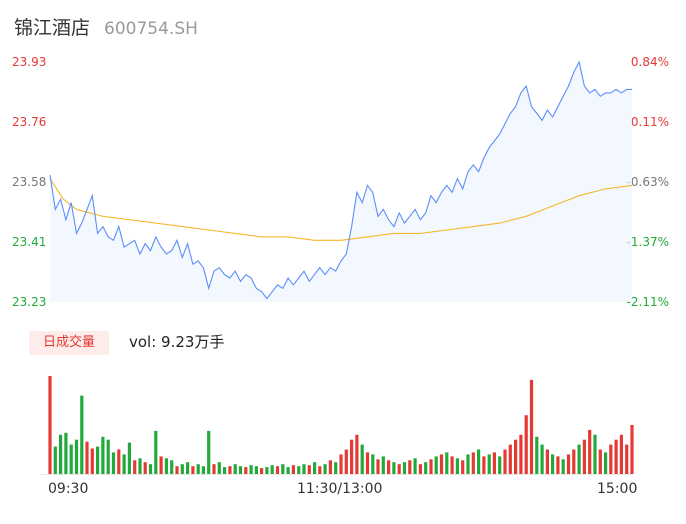 The height and width of the screenshot is (524, 686). What do you see at coordinates (68, 489) in the screenshot?
I see `time-tick-open: 09:30` at bounding box center [68, 489].